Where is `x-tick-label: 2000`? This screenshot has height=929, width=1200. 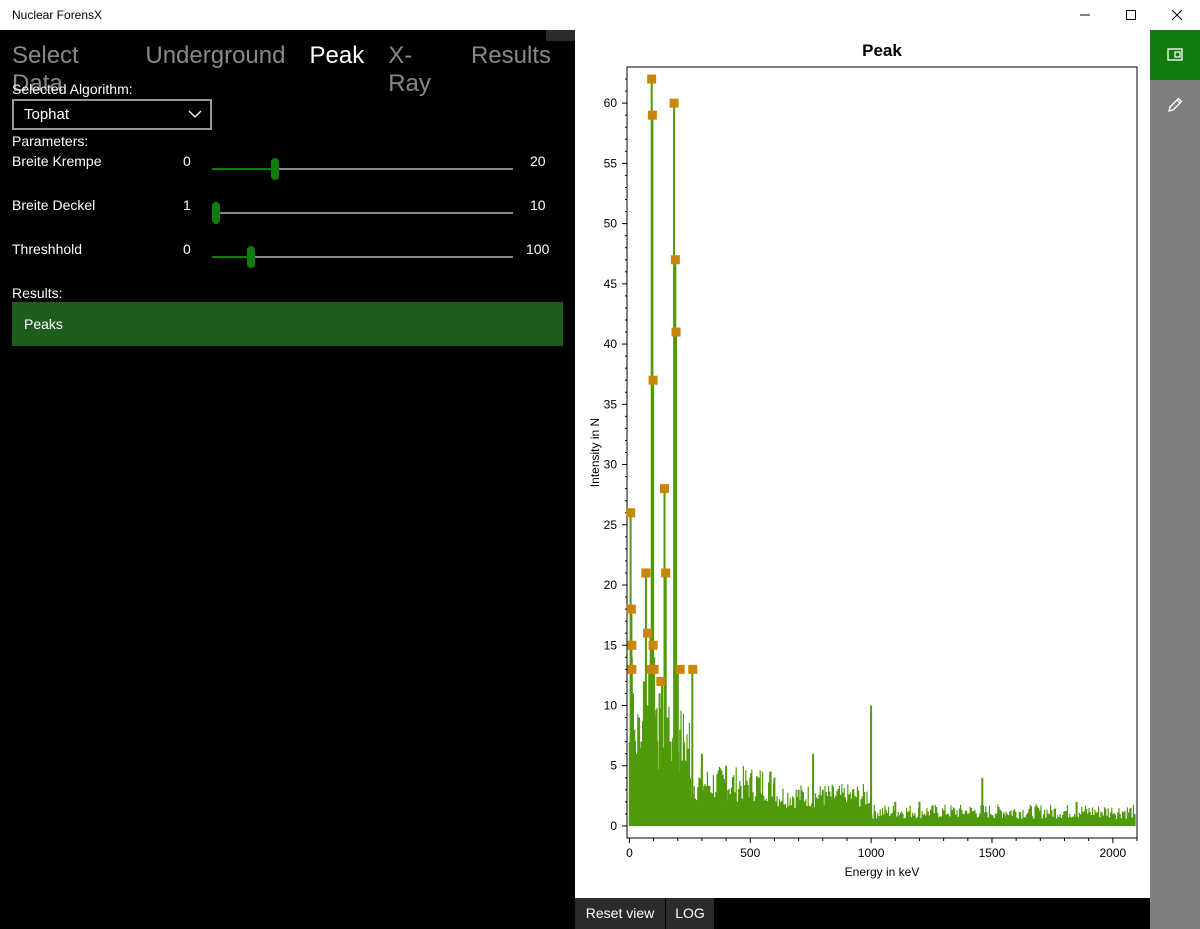 x-tick-label: 2000 is located at coordinates (1112, 853).